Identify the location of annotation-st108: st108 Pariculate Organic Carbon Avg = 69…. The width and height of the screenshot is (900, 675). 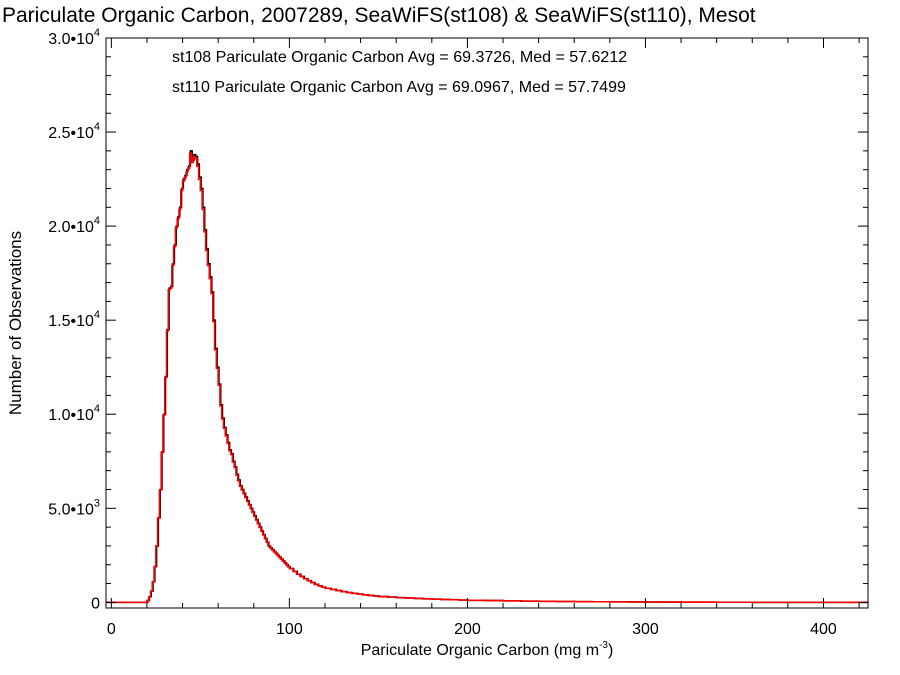
(399, 57).